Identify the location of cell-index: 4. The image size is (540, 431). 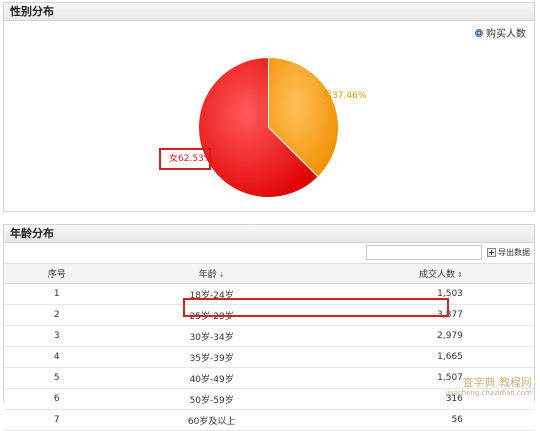
(57, 357).